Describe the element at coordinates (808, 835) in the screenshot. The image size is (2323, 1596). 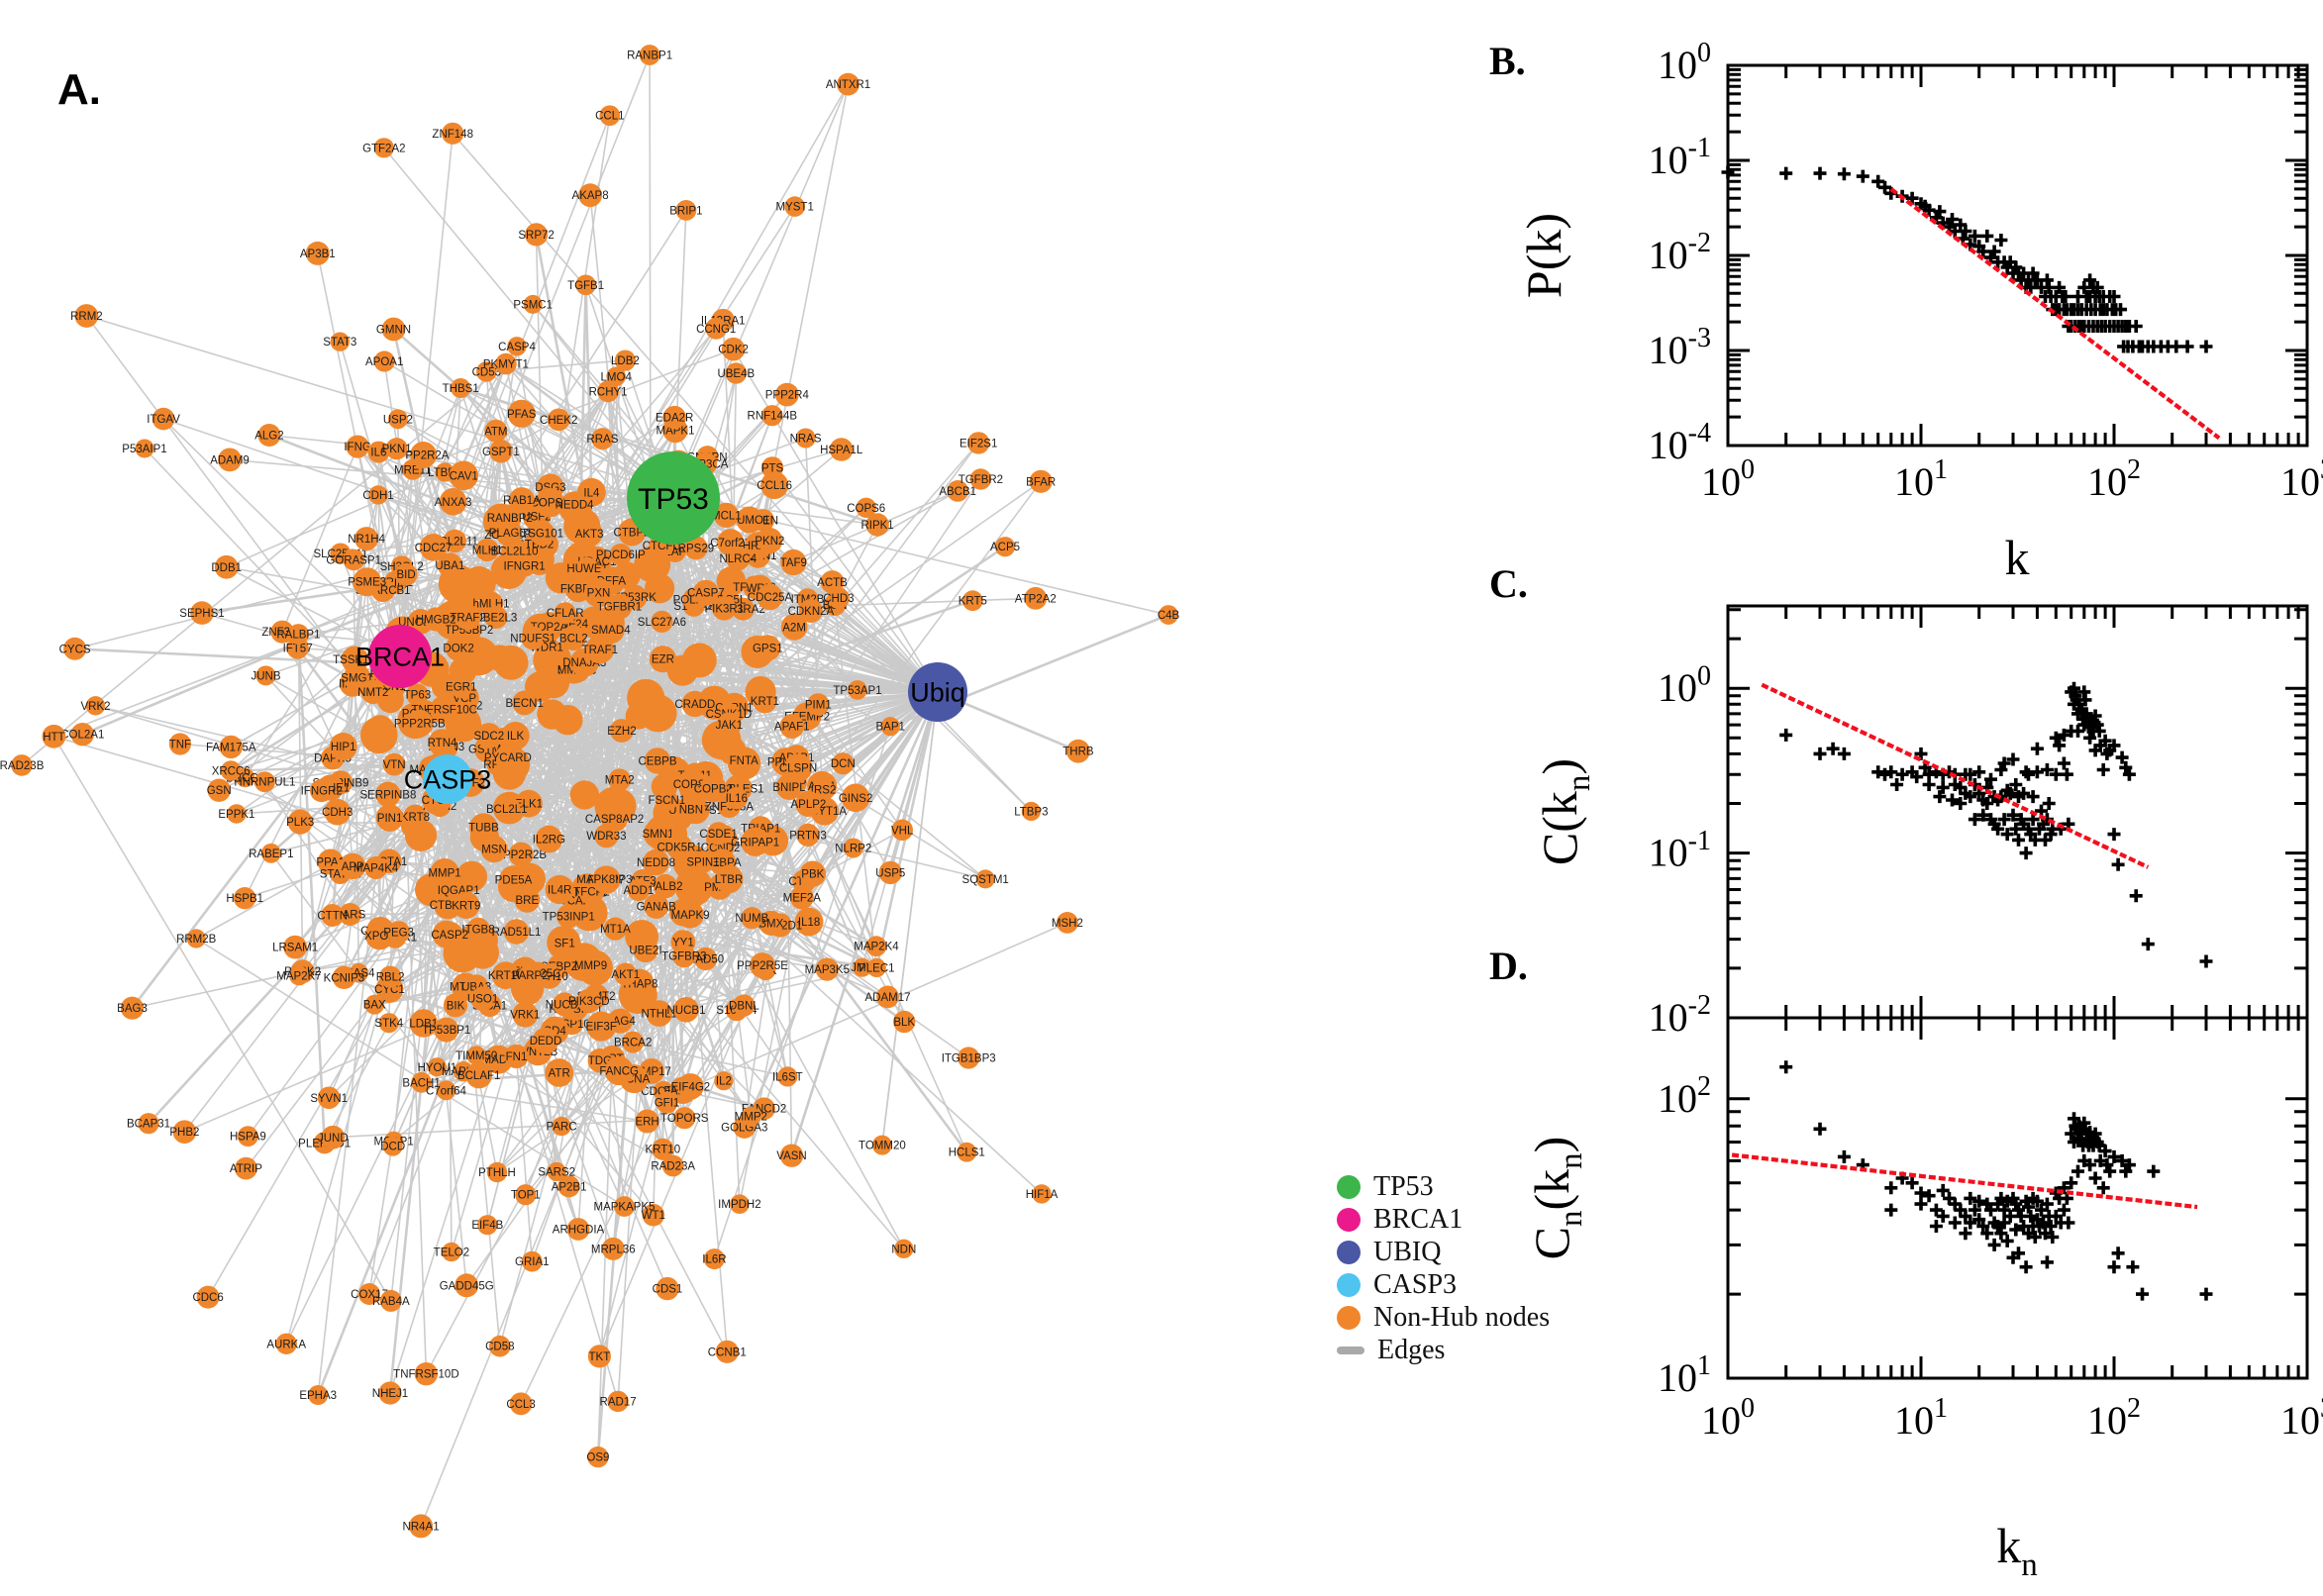
I see `network-node: PRTN3` at that location.